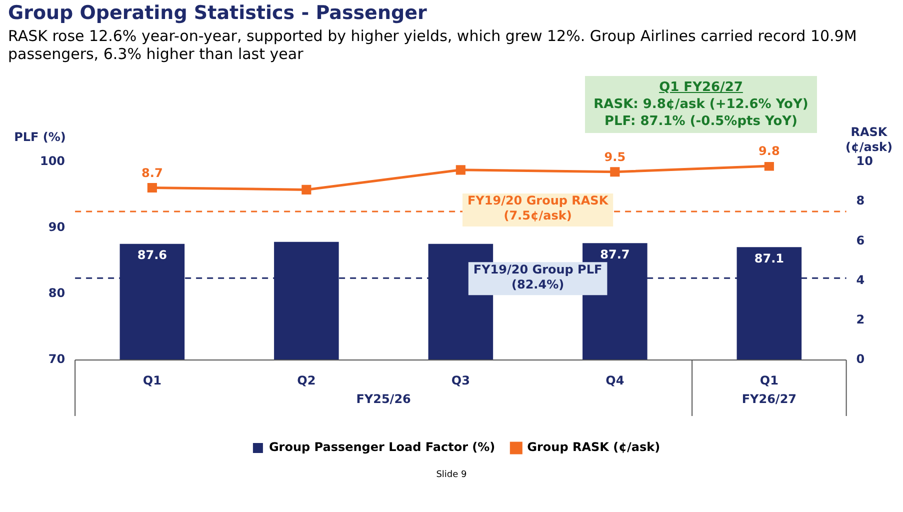 This screenshot has height=512, width=903. What do you see at coordinates (700, 121) in the screenshot?
I see `text: PLF: 87.1% (-0.5%pts YoY)` at bounding box center [700, 121].